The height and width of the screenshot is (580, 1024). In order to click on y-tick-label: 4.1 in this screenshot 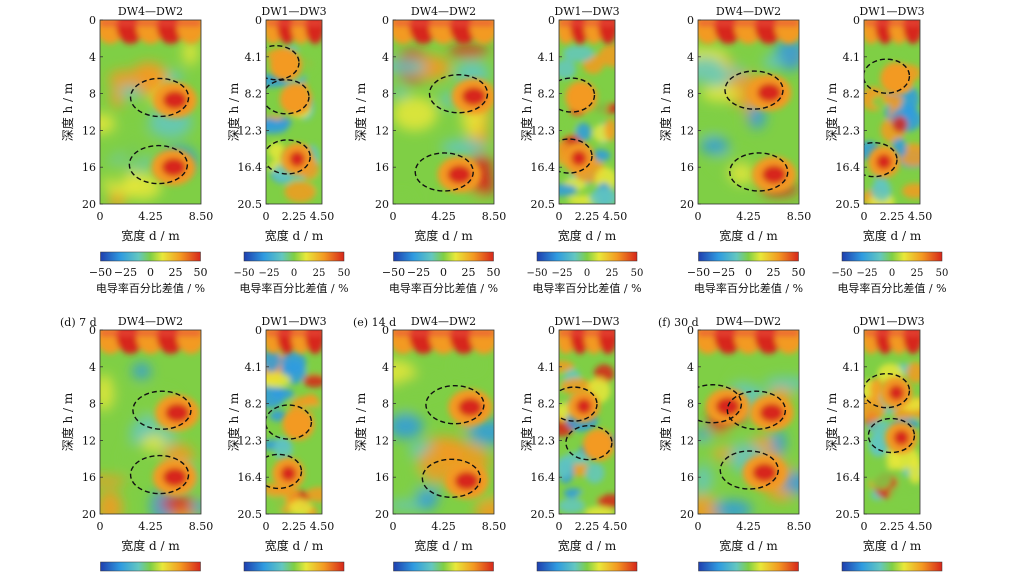, I will do `click(852, 367)`.